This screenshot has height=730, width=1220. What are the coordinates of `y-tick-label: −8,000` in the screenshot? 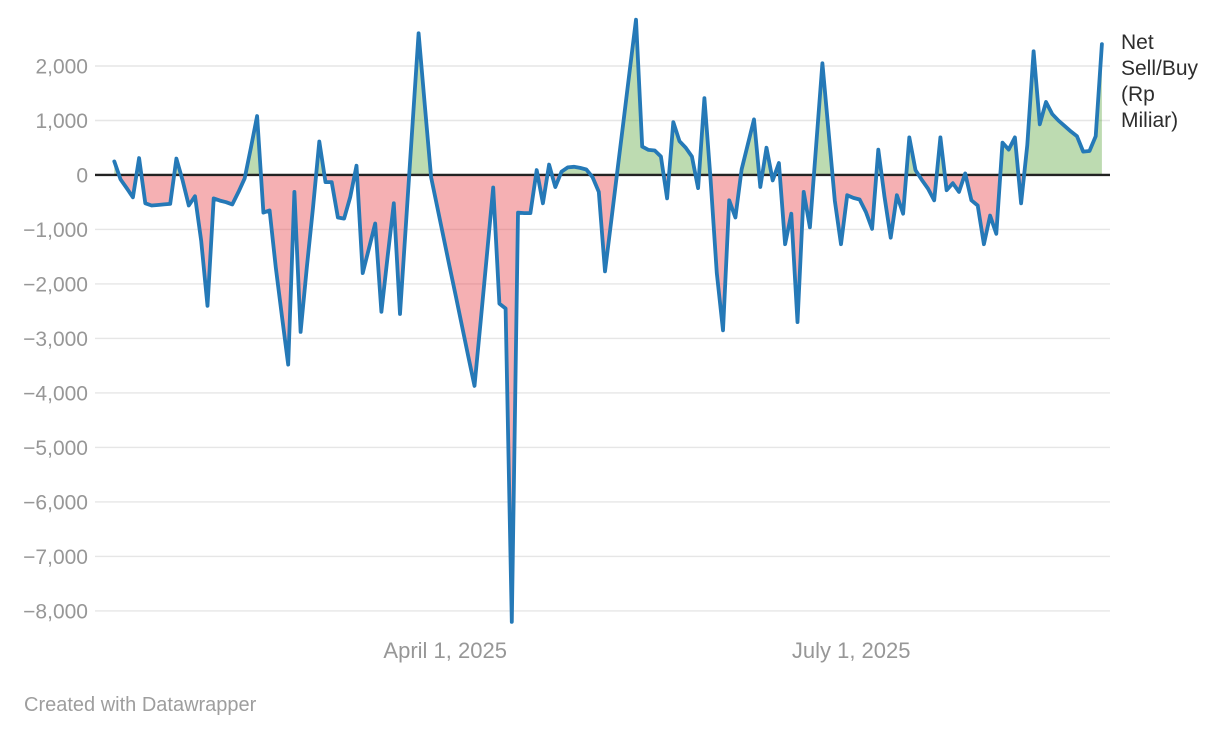 It's located at (55, 611).